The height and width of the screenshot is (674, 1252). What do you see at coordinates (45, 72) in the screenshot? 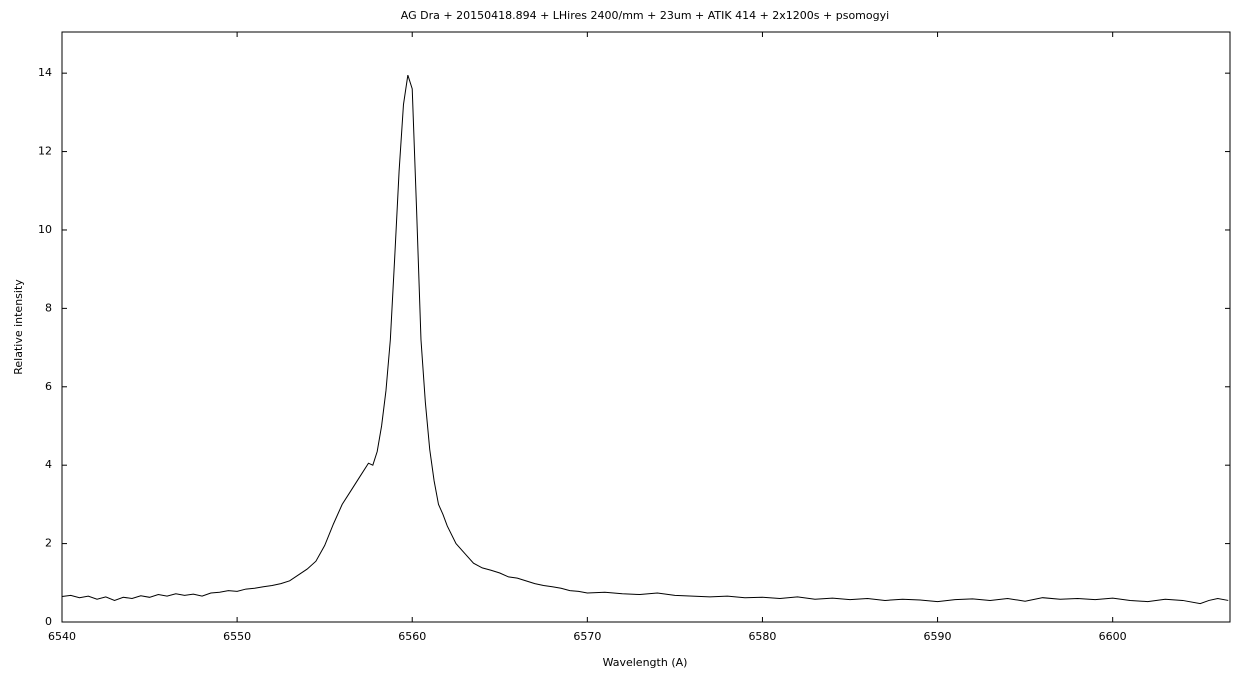
I see `y-tick-label: 14` at bounding box center [45, 72].